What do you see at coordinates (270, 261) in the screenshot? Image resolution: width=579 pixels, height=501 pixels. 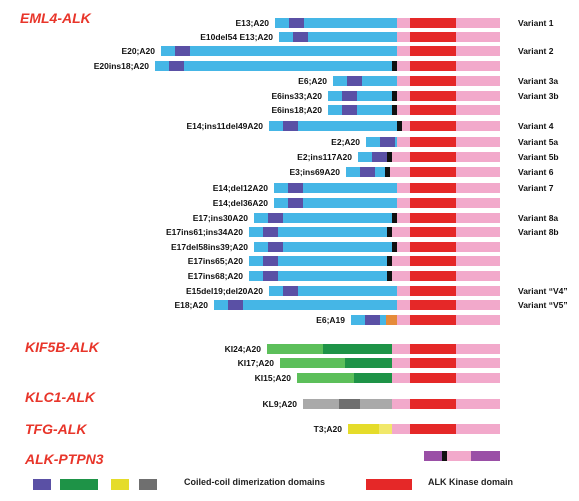 I see `eml4-row-16-coiled-coil-block` at bounding box center [270, 261].